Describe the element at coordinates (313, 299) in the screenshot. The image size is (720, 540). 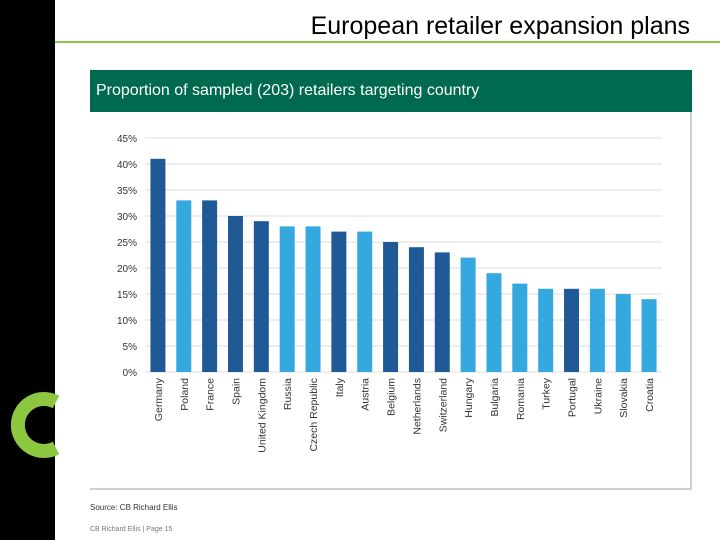
I see `bar-czech-republic` at that location.